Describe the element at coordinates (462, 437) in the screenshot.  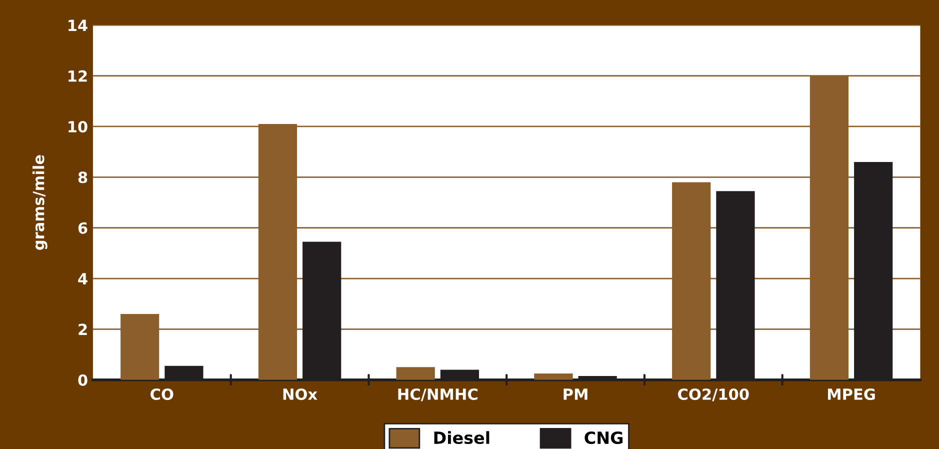
I see `legend-label: Diesel` at that location.